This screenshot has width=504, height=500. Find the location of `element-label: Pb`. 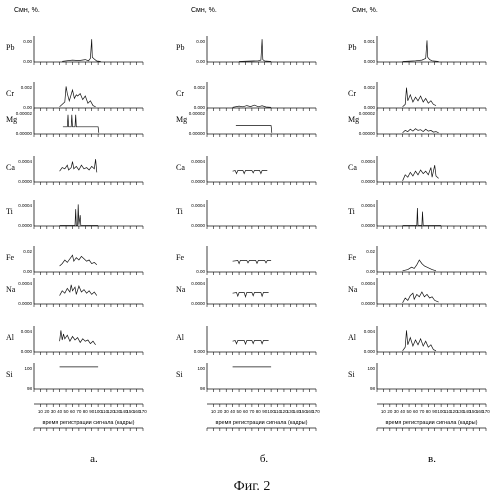

element-label: Pb is located at coordinates (10, 47).